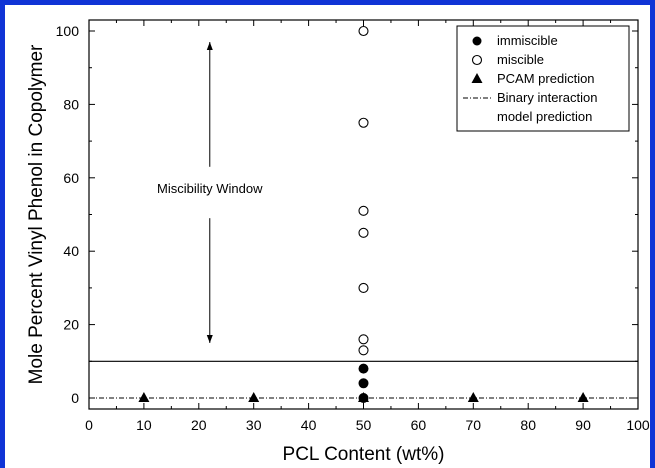 The height and width of the screenshot is (468, 655). What do you see at coordinates (68, 31) in the screenshot?
I see `y-tick-label: 100` at bounding box center [68, 31].